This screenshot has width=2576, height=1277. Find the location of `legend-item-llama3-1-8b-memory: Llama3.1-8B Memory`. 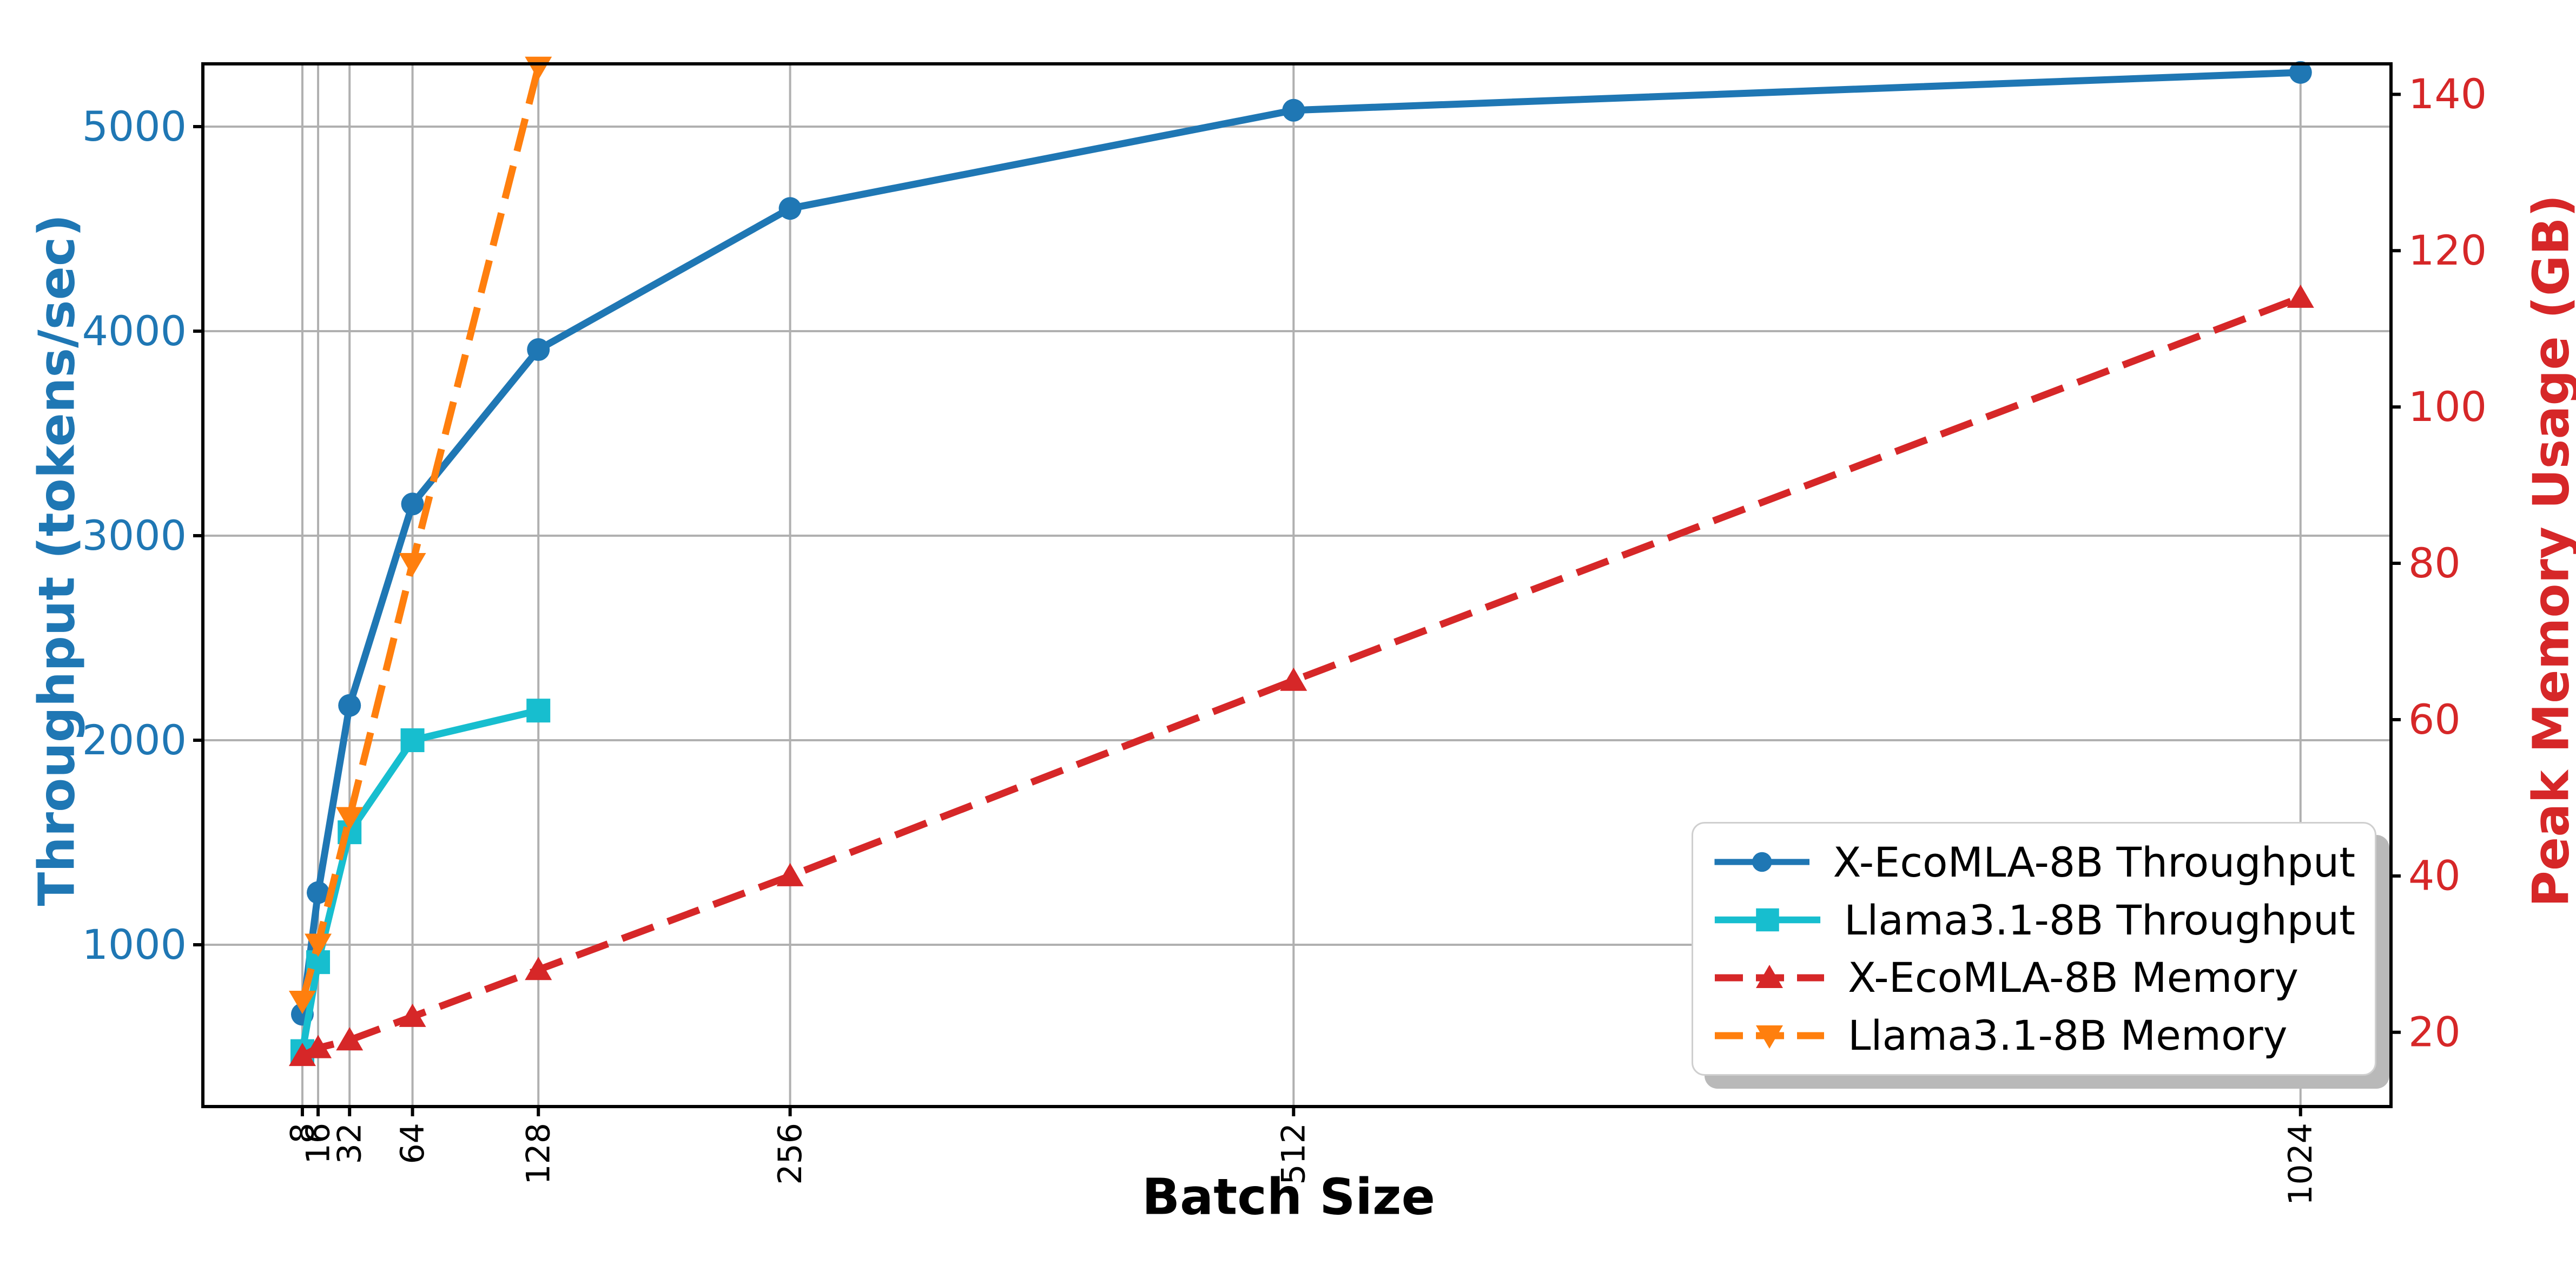

legend-item-llama3-1-8b-memory: Llama3.1-8B Memory is located at coordinates (2034, 1035).